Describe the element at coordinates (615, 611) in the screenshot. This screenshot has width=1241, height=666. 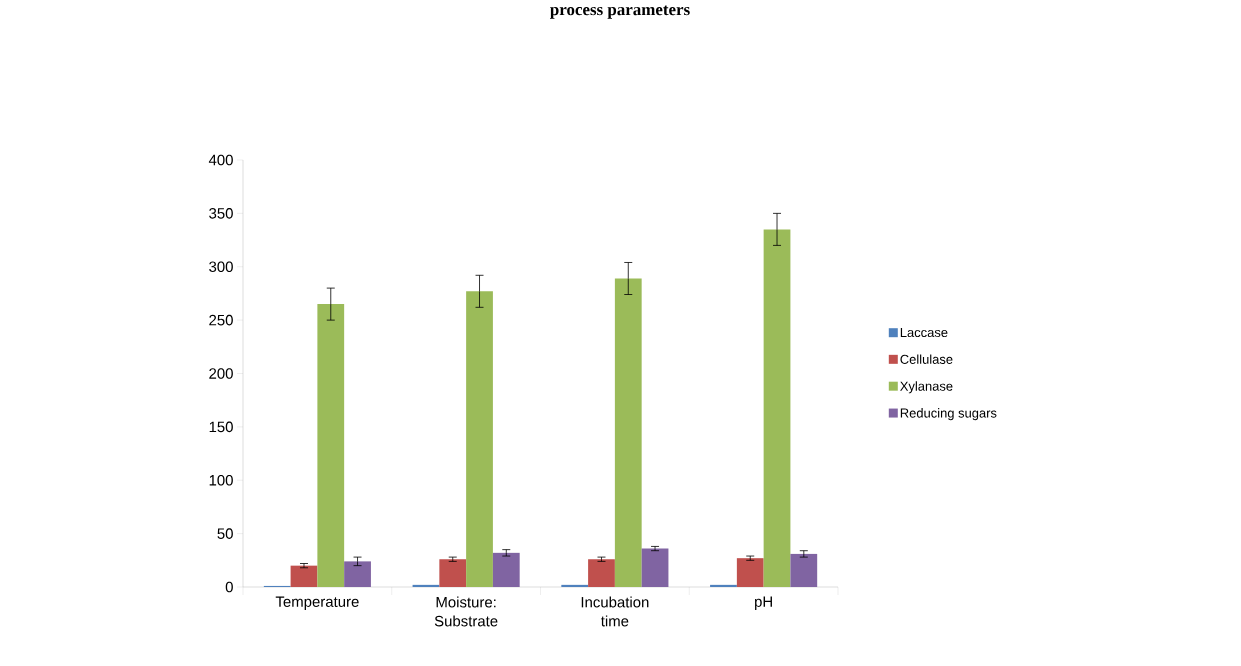
I see `x-tick-label: Incubation time` at that location.